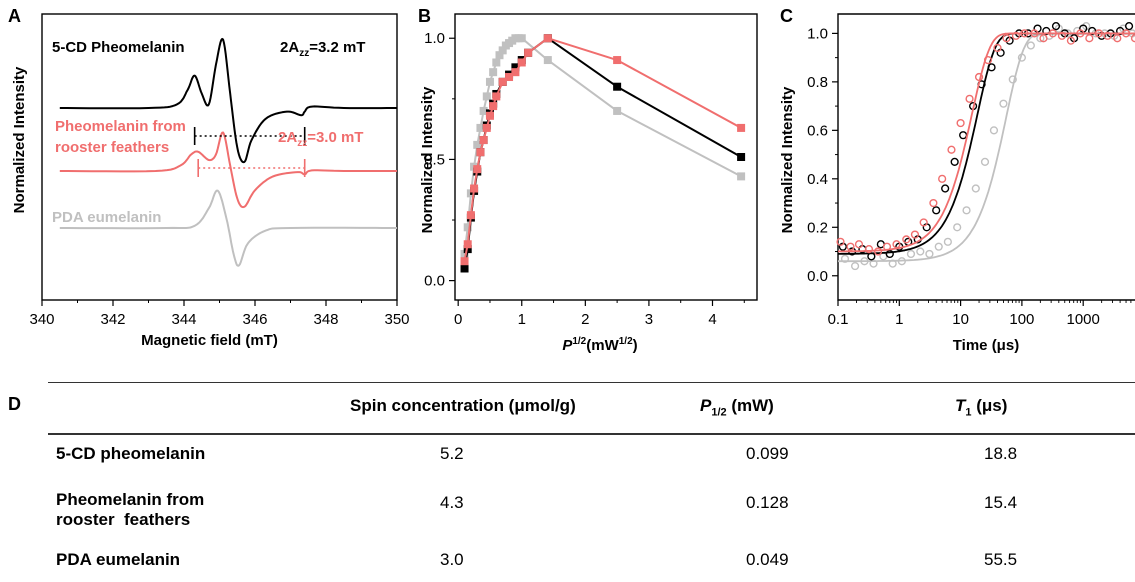 The width and height of the screenshot is (1135, 582). What do you see at coordinates (112, 147) in the screenshot?
I see `panel-a-label-rooster-2: rooster feathers` at bounding box center [112, 147].